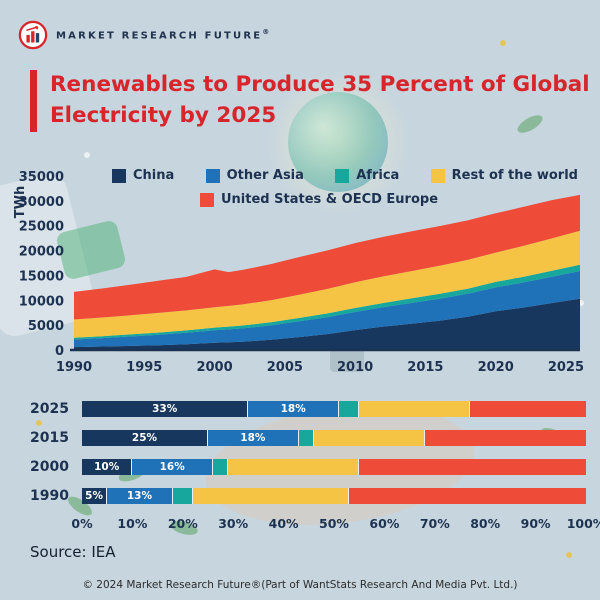 The image size is (600, 600). I want to click on legend-label: China, so click(154, 175).